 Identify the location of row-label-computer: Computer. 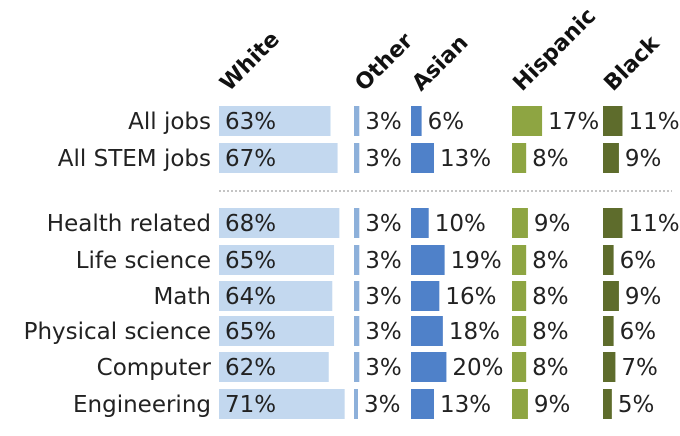
(154, 368).